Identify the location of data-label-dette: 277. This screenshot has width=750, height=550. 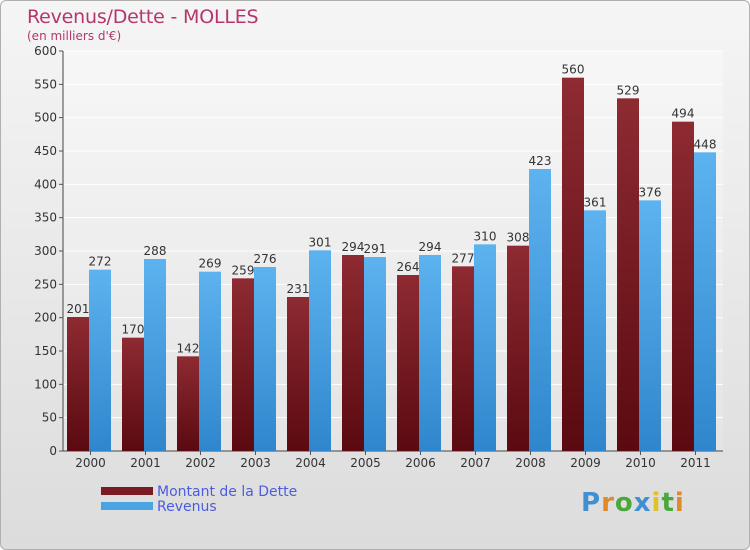
(463, 258).